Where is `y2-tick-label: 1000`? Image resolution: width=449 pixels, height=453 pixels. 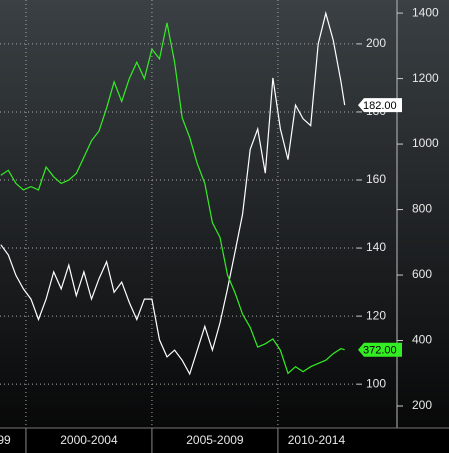 y2-tick-label: 1000 is located at coordinates (425, 143).